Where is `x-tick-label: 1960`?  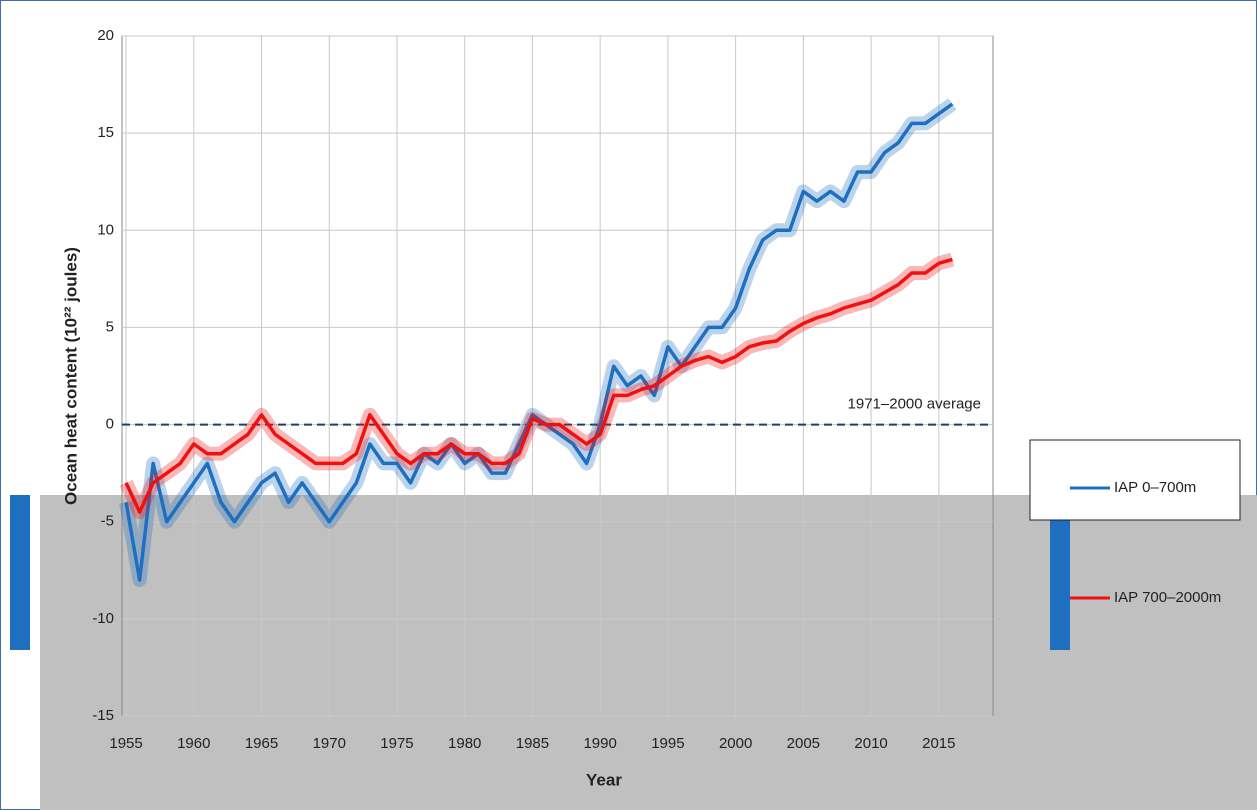 x-tick-label: 1960 is located at coordinates (193, 743).